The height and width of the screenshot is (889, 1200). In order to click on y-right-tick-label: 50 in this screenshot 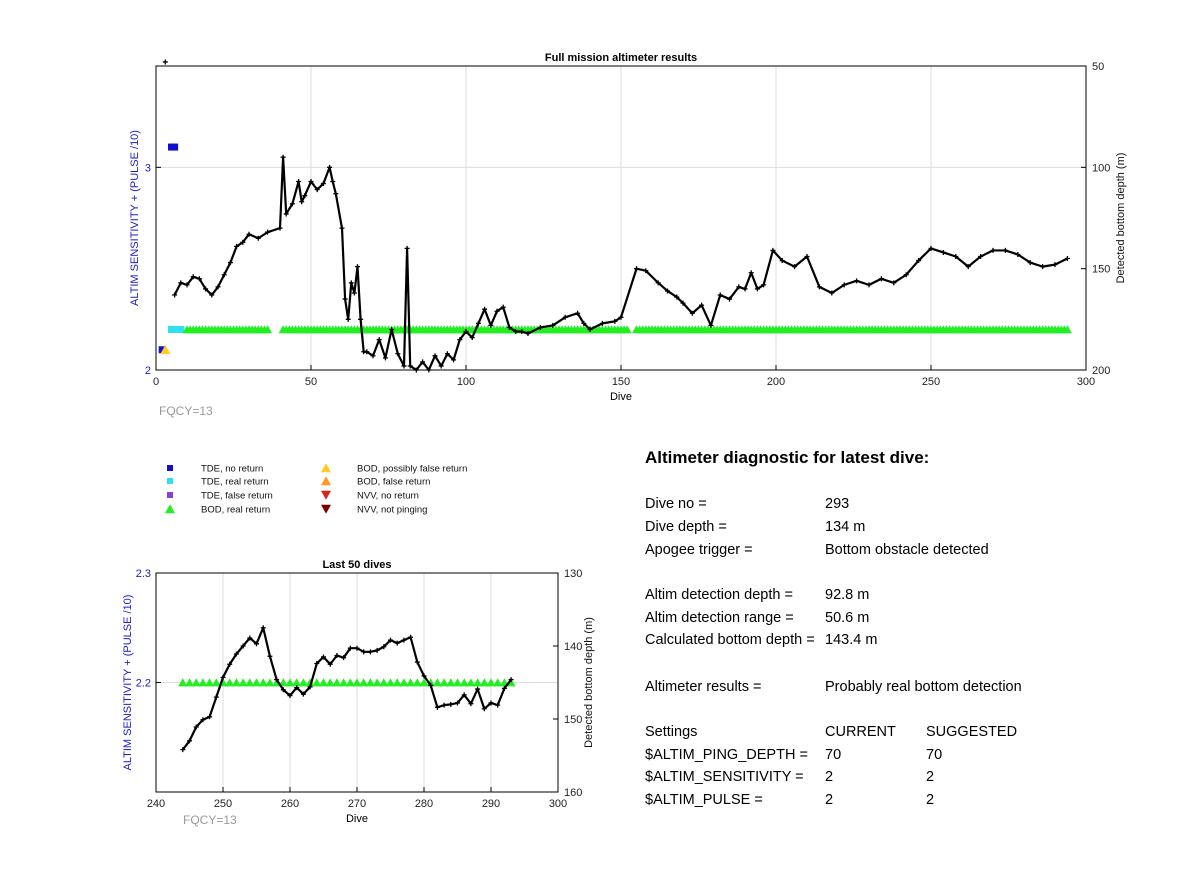, I will do `click(1098, 67)`.